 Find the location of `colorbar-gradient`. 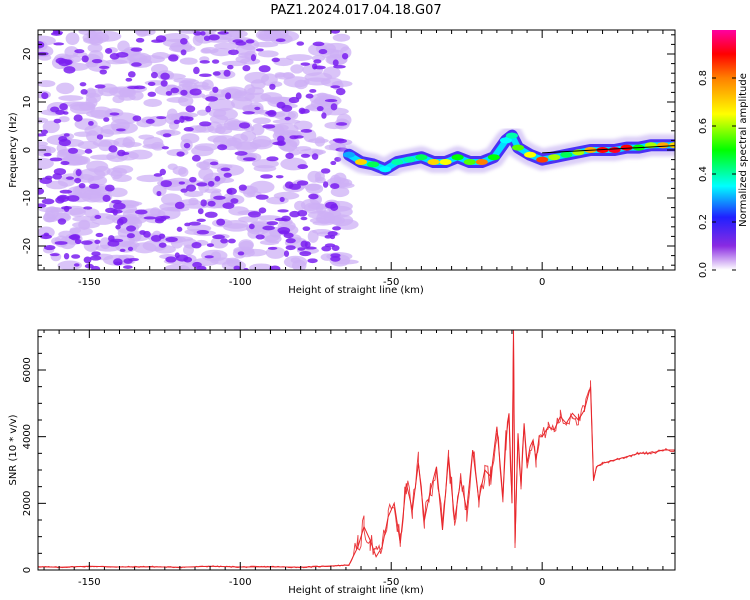

colorbar-gradient is located at coordinates (724, 150).